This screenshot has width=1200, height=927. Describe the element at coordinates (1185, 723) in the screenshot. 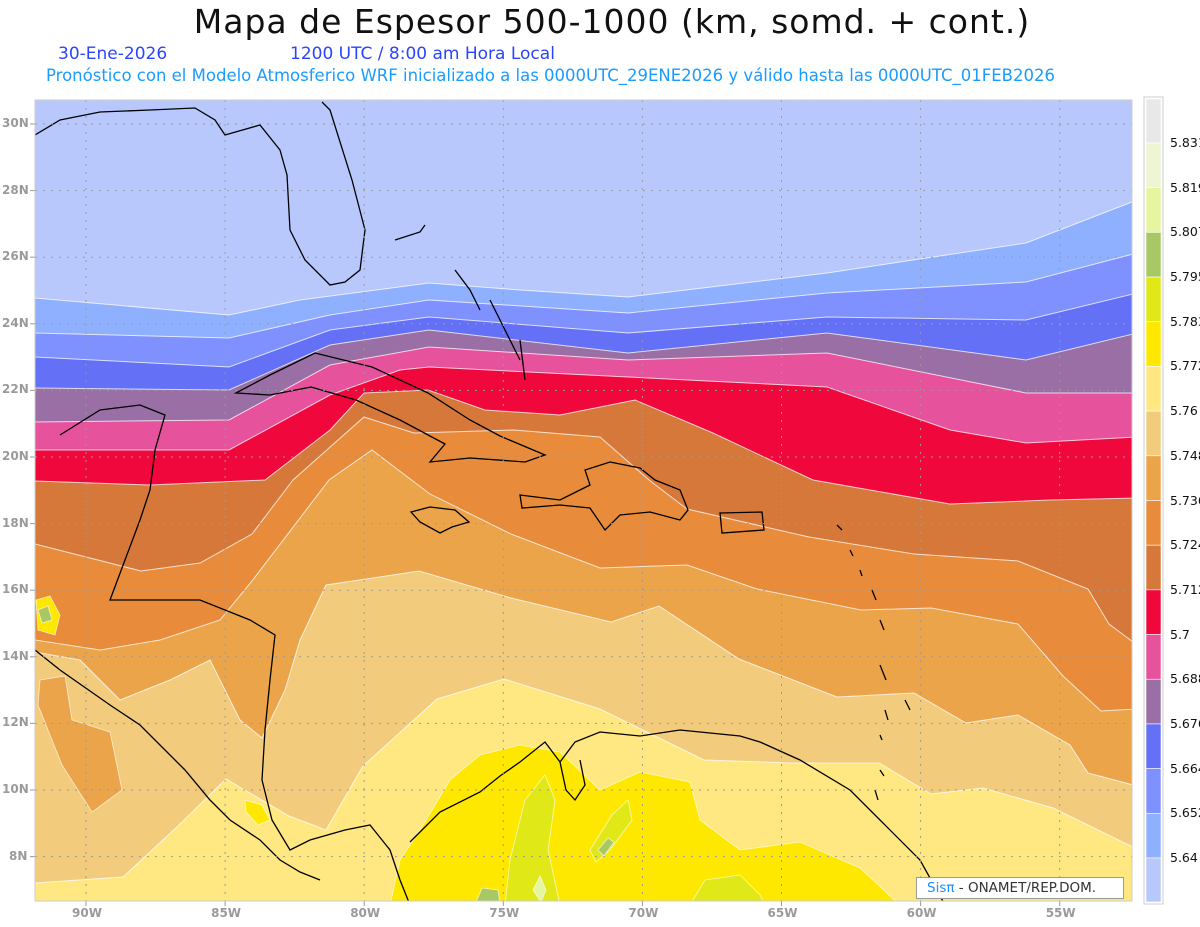

I see `colorbar-label: 5.676` at that location.